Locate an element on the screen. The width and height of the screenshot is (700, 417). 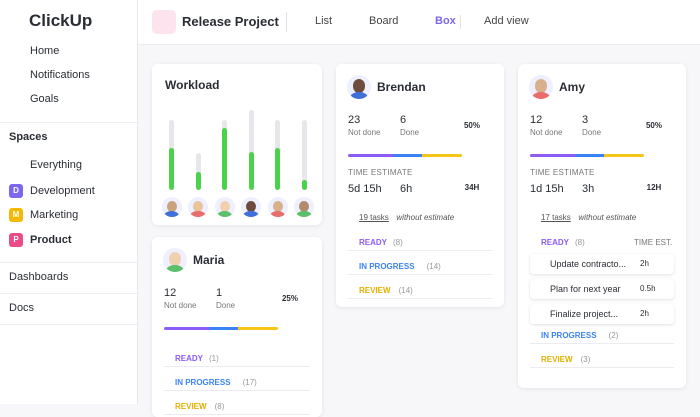
time-value: 5d 15h is located at coordinates (365, 189).